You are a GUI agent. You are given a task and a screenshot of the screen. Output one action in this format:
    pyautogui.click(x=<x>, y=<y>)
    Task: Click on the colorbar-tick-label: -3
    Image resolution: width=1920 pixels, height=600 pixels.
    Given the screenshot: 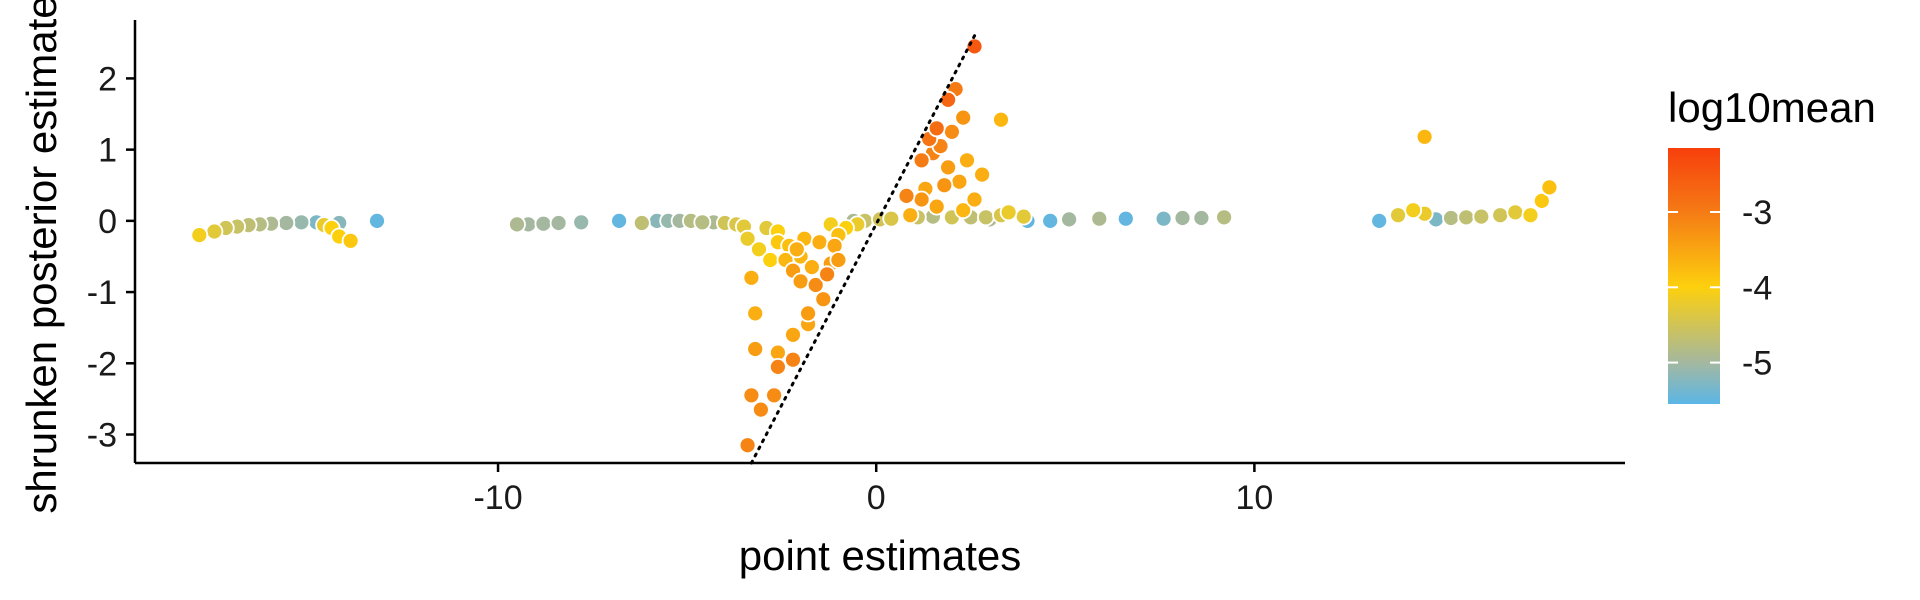 What is the action you would take?
    pyautogui.click(x=1757, y=213)
    